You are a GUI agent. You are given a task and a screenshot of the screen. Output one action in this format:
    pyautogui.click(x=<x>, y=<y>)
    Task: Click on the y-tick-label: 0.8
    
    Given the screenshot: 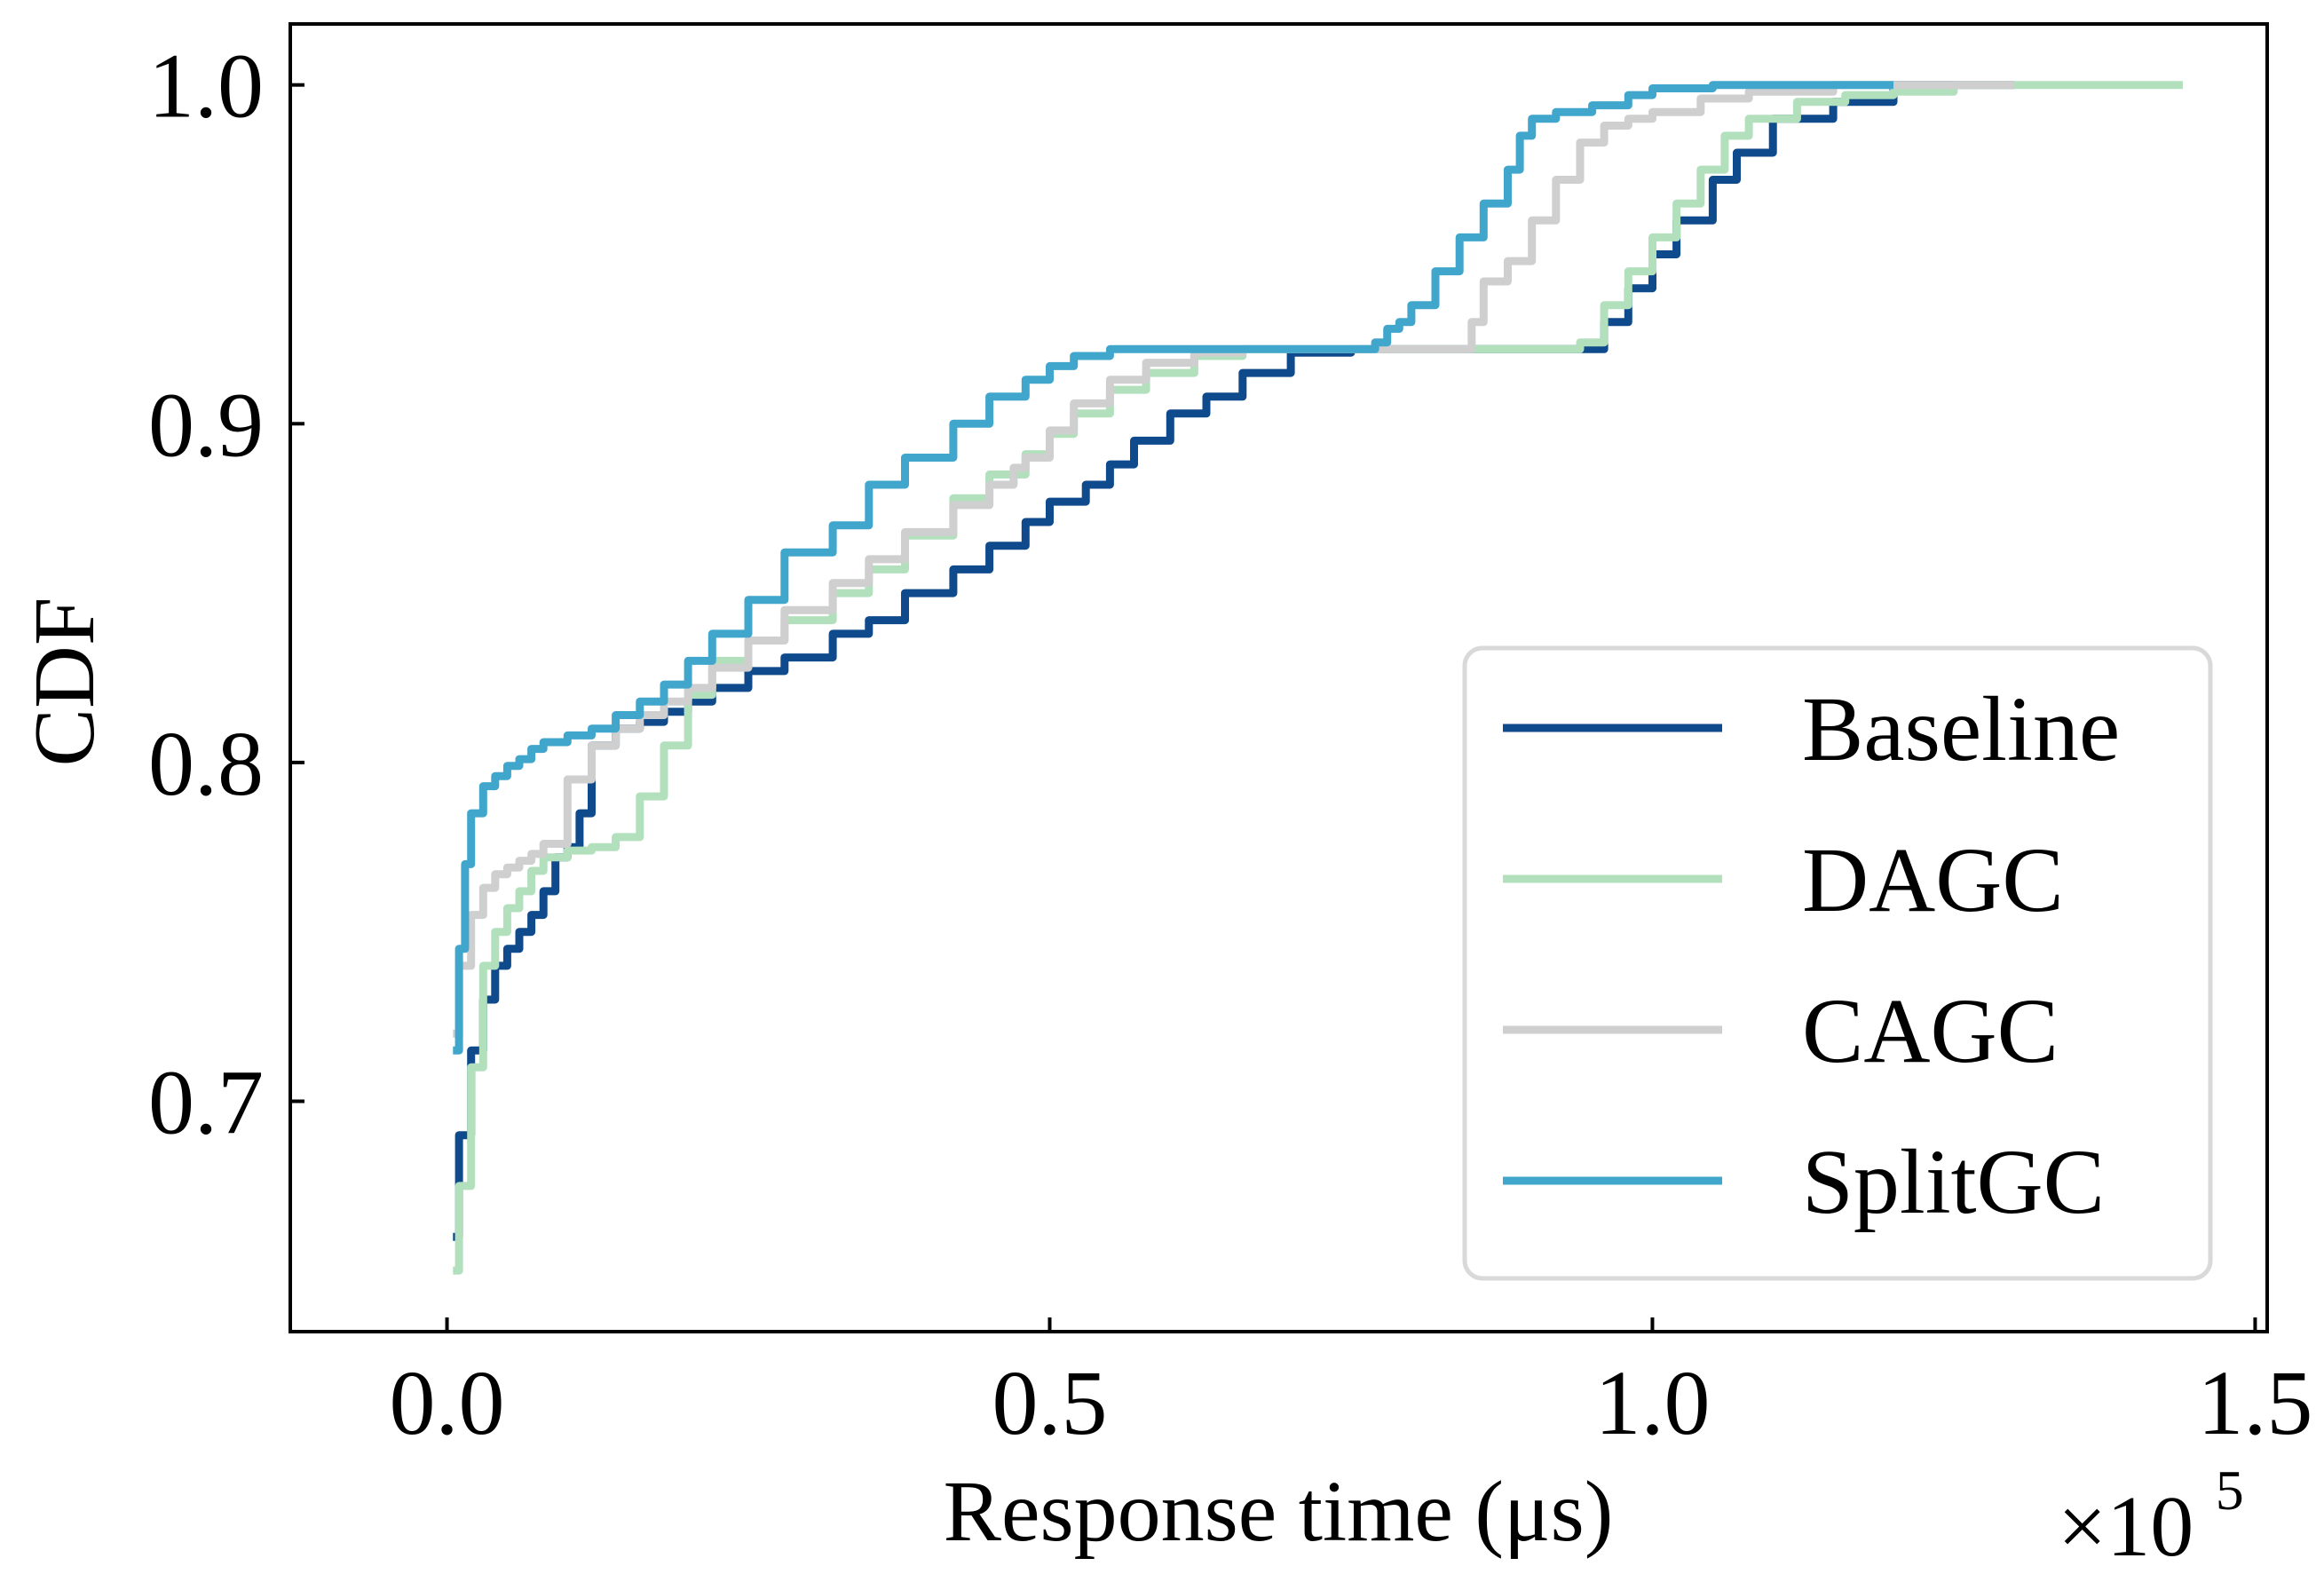 What is the action you would take?
    pyautogui.click(x=206, y=764)
    